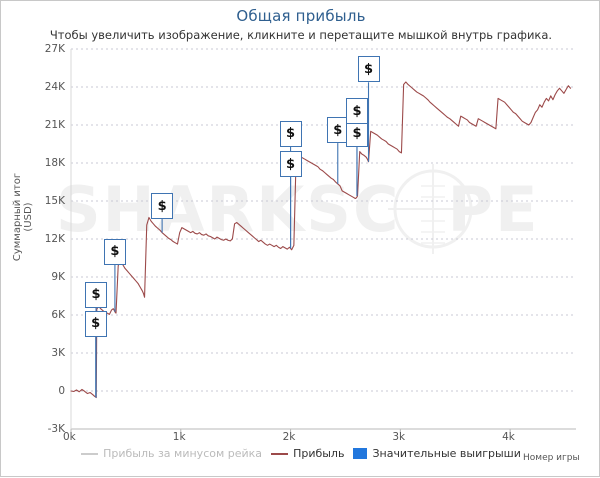 Image resolution: width=600 pixels, height=478 pixels. What do you see at coordinates (508, 437) in the screenshot?
I see `x-tick-label: 4k` at bounding box center [508, 437].